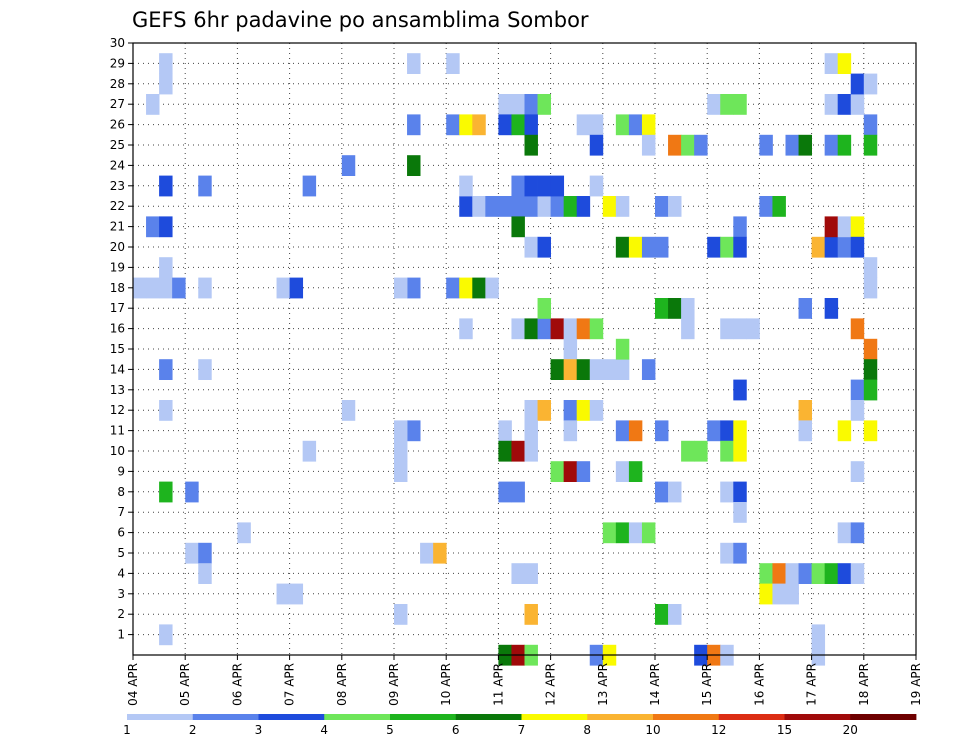 The height and width of the screenshot is (742, 960). Describe the element at coordinates (237, 684) in the screenshot. I see `x-tick-label: 06 APR` at that location.